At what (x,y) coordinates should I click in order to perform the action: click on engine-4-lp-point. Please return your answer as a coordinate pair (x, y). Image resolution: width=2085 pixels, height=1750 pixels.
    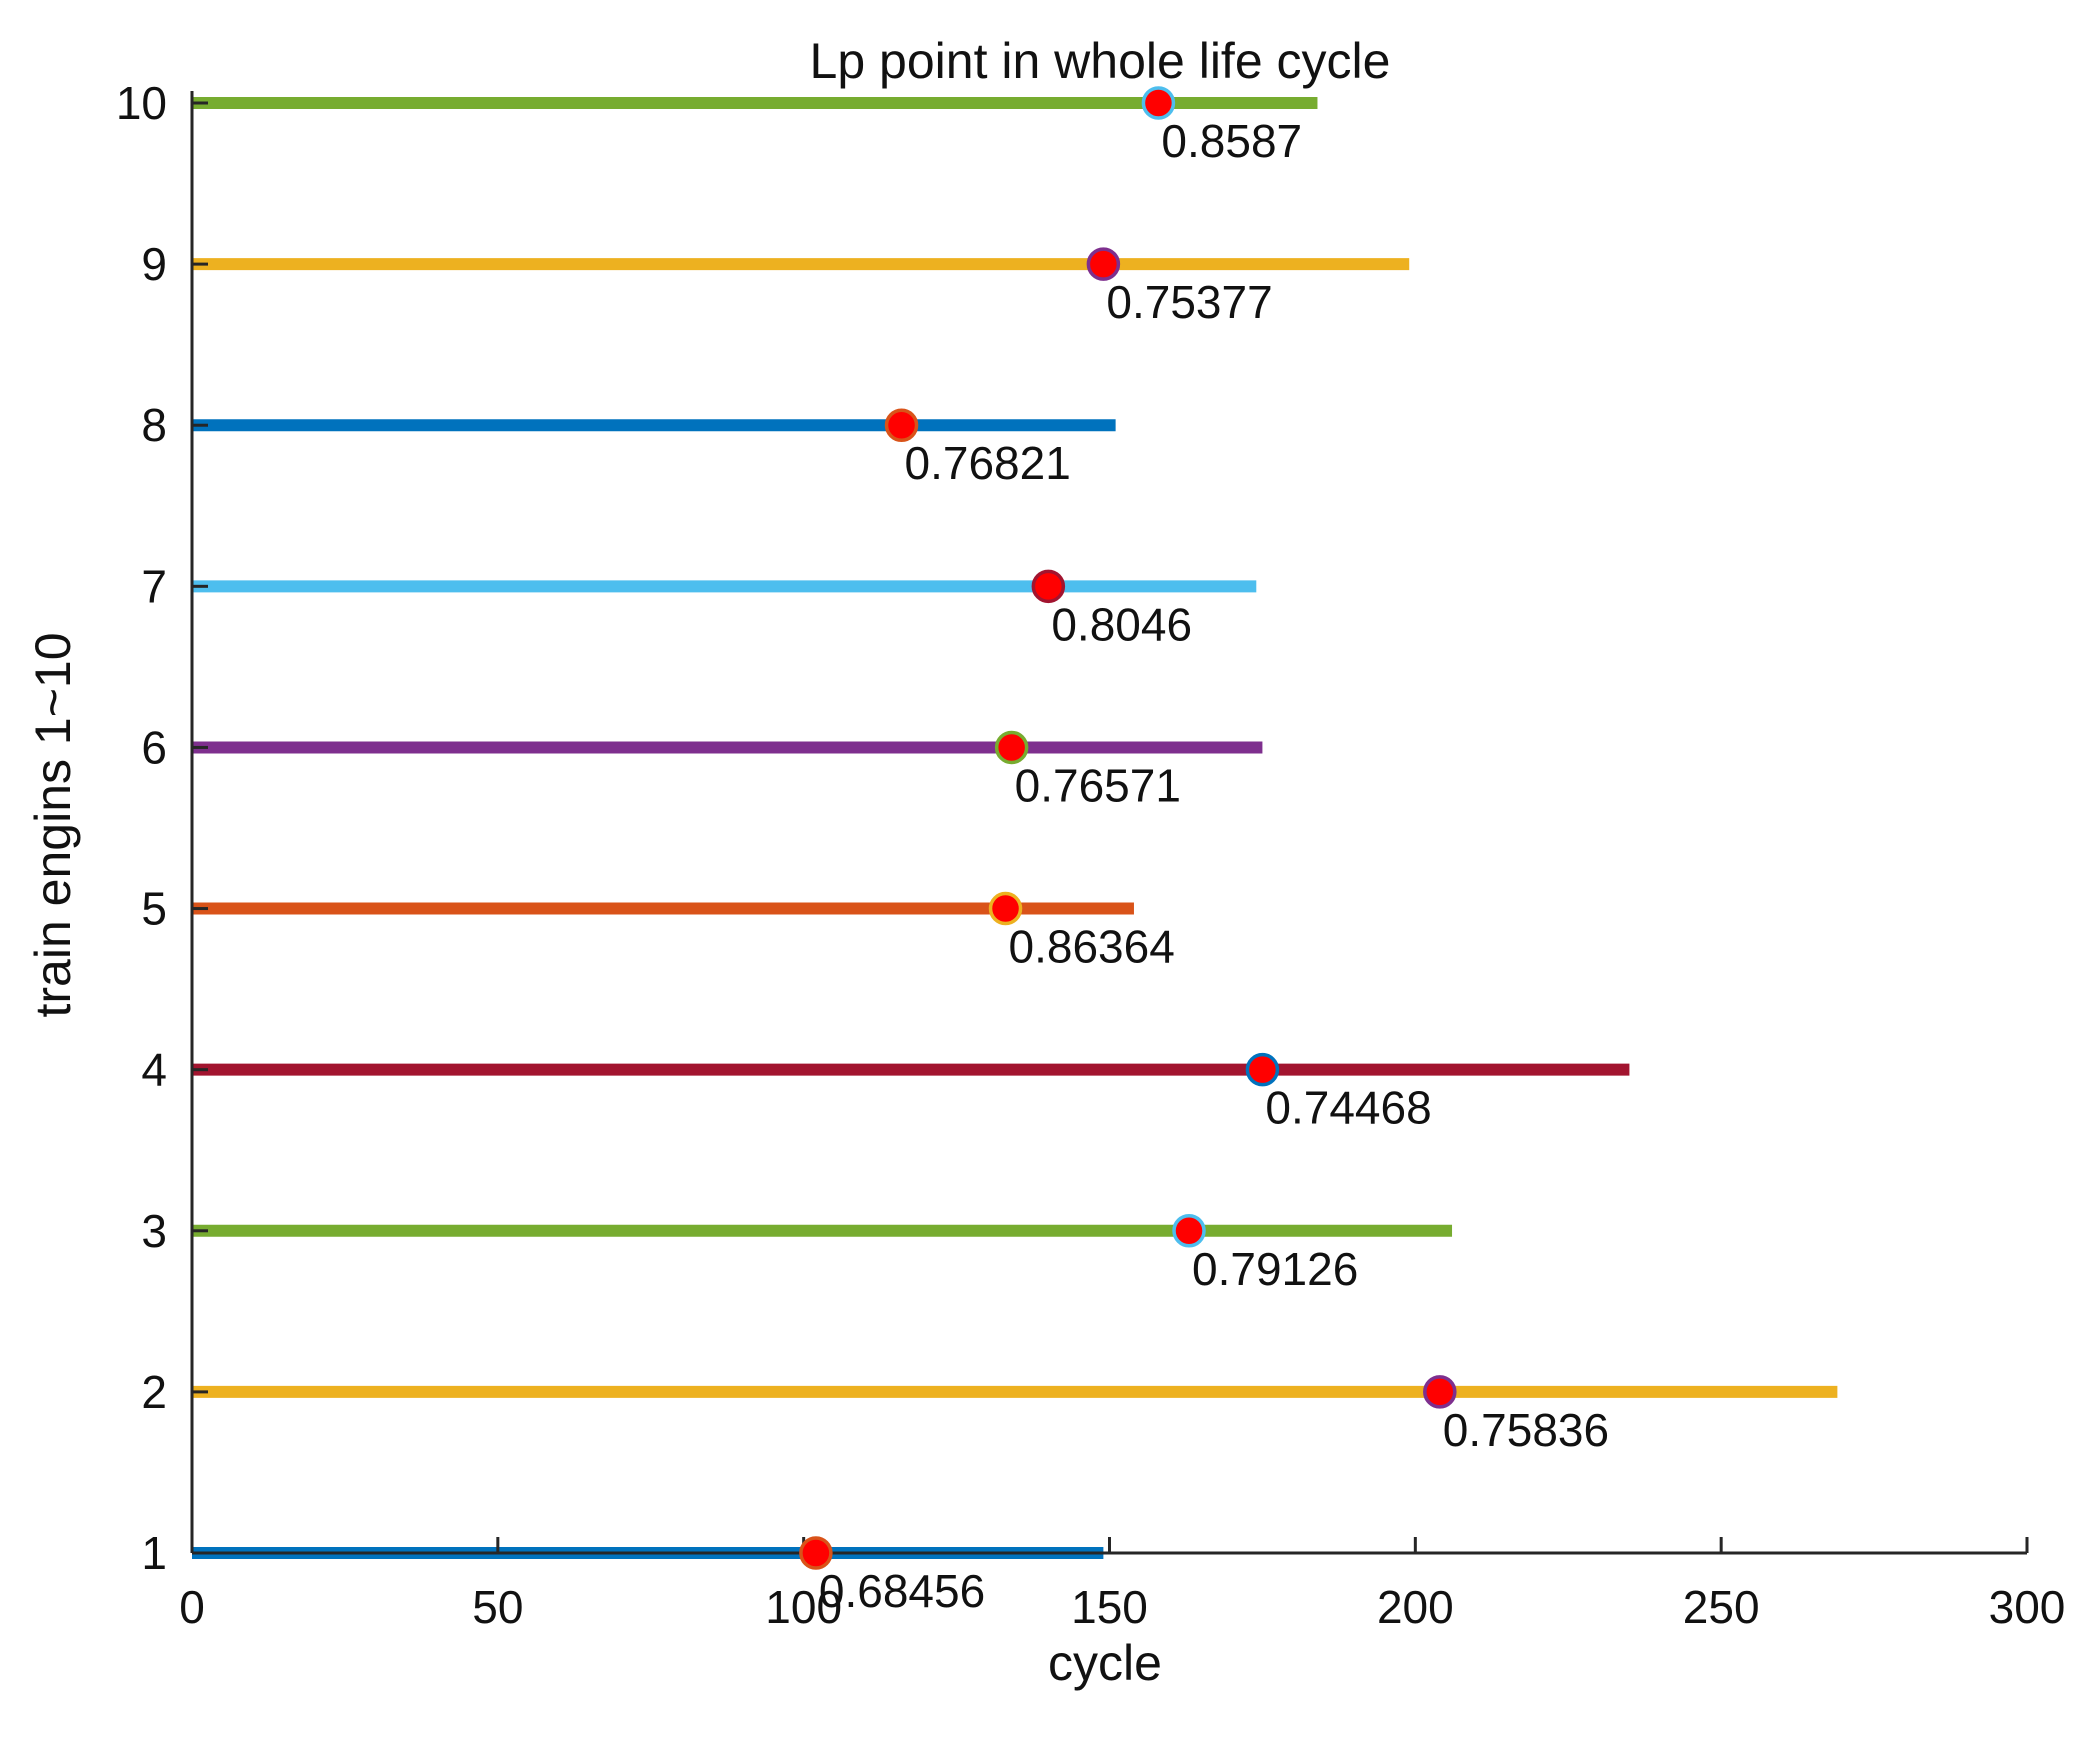
    Looking at the image, I should click on (1262, 1069).